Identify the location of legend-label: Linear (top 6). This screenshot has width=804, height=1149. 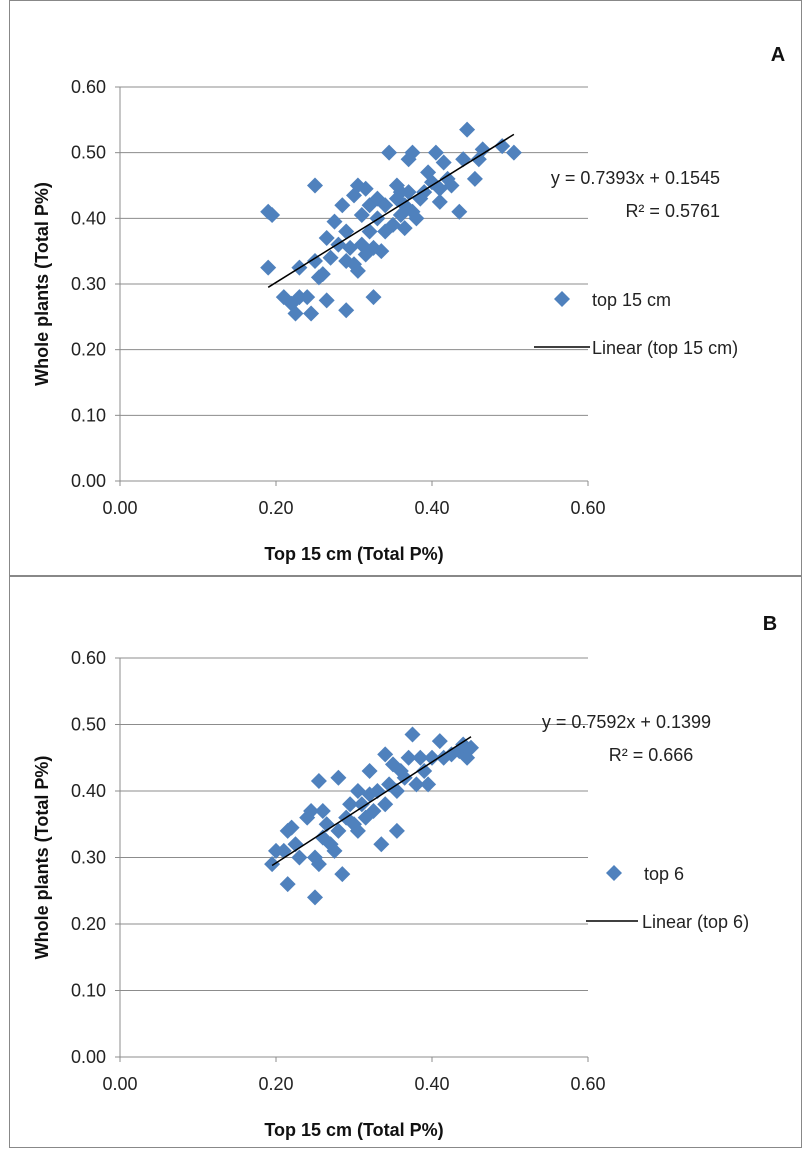
(695, 922).